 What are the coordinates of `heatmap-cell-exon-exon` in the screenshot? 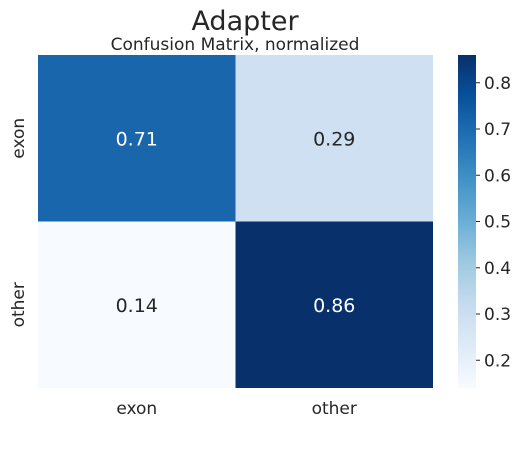 It's located at (137, 138).